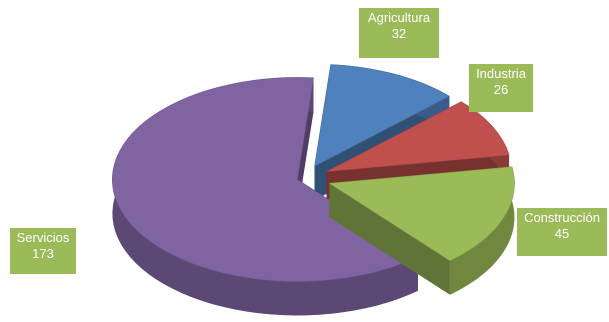 The width and height of the screenshot is (609, 322). I want to click on label-agricultura-value: 32, so click(399, 33).